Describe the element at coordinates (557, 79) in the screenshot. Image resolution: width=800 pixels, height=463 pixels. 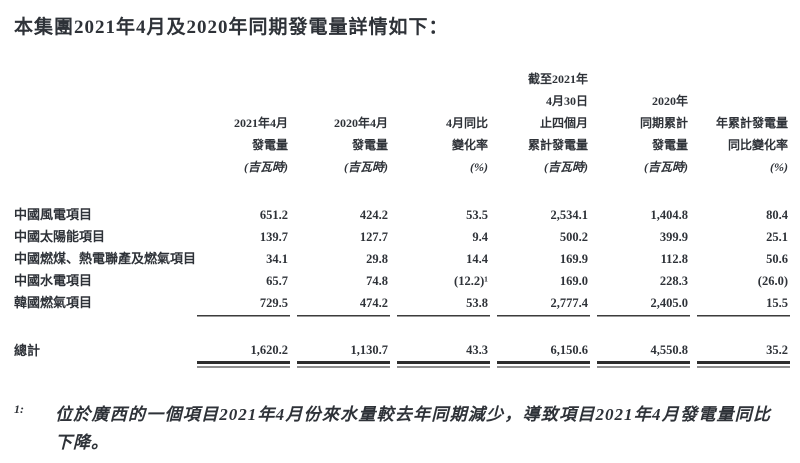
I see `header-line: 截至2021年` at that location.